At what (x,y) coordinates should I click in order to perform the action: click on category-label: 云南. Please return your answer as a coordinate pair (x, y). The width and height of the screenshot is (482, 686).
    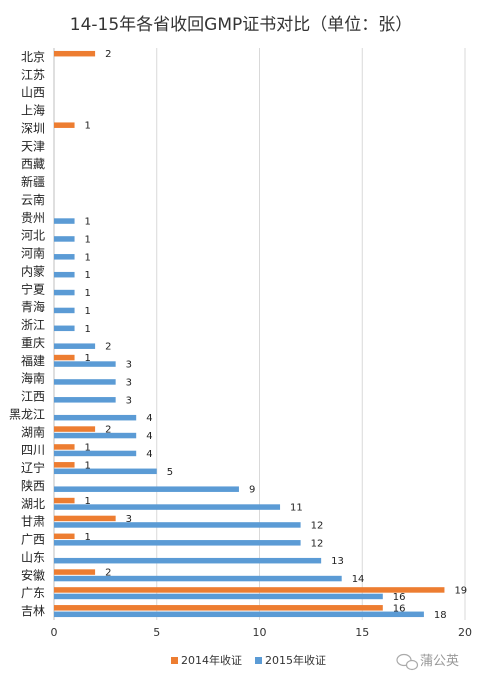
    Looking at the image, I should click on (33, 199).